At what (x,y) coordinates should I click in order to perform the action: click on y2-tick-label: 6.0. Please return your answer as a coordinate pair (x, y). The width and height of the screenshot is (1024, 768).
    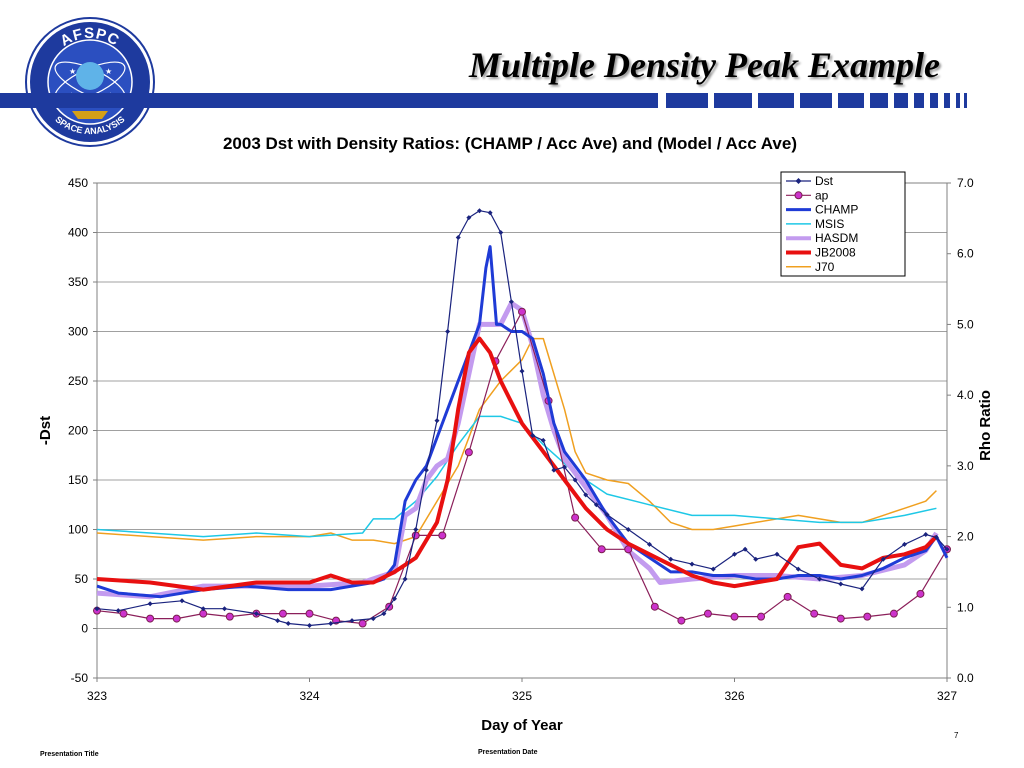
    Looking at the image, I should click on (965, 254).